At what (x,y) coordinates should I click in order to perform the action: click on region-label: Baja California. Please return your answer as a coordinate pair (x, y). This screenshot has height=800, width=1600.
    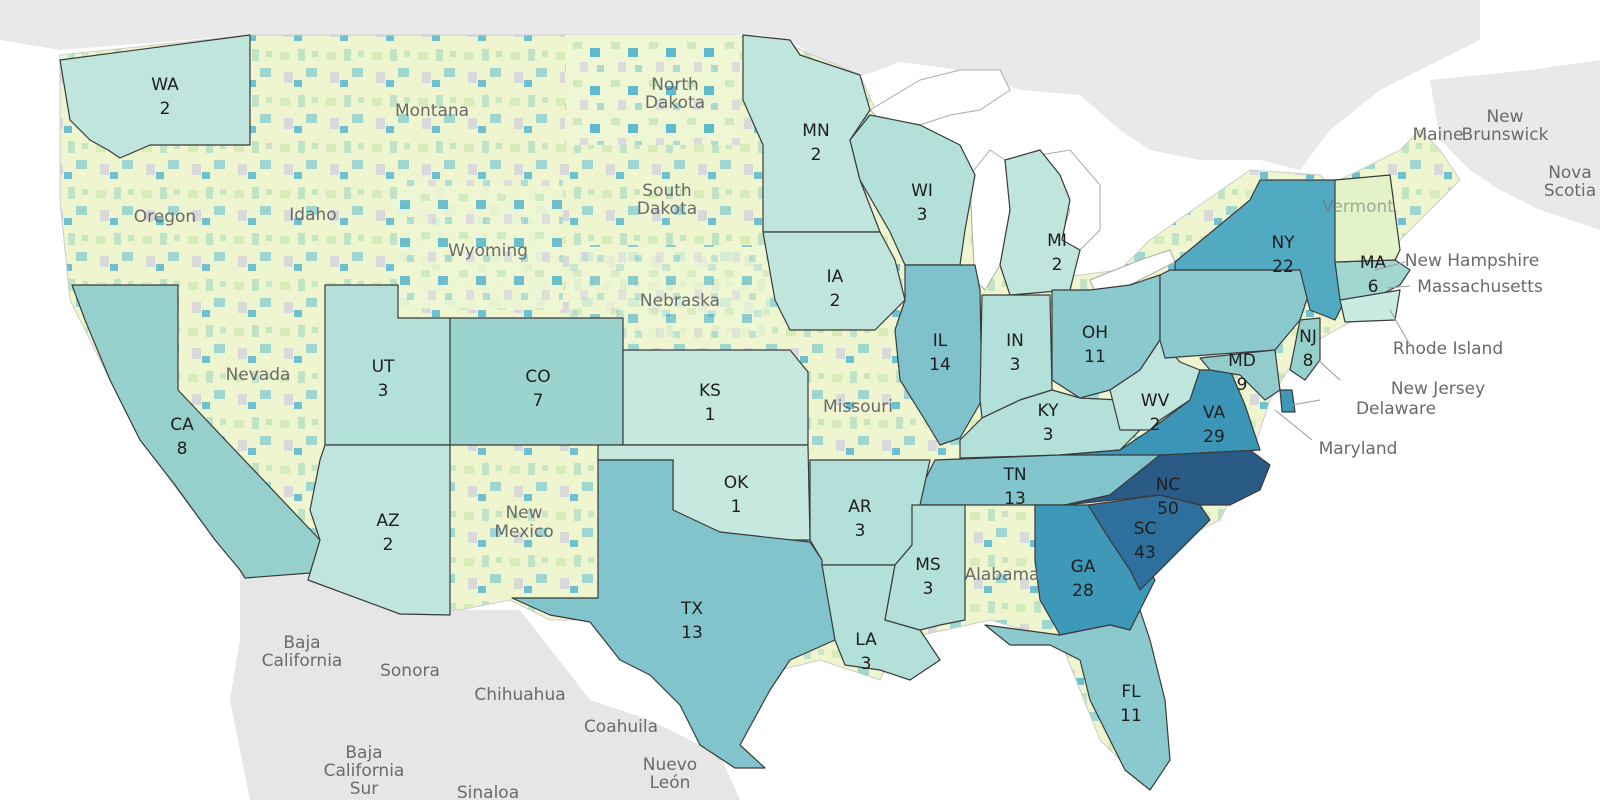
    Looking at the image, I should click on (302, 652).